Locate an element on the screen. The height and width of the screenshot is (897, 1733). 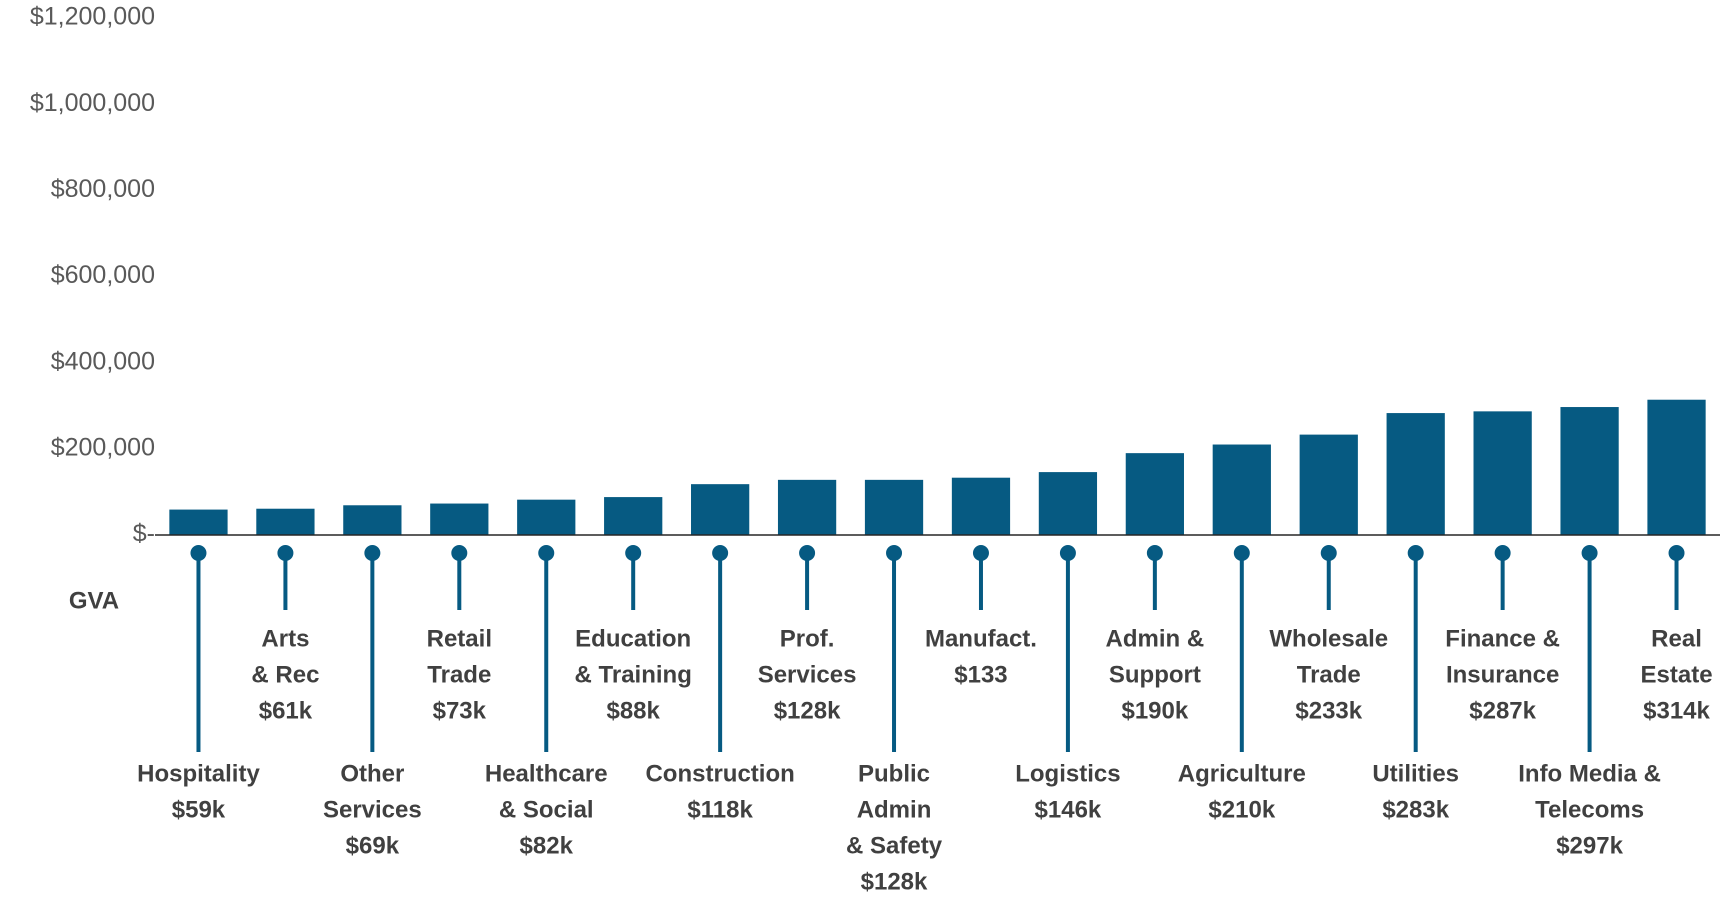
value-label: $59k is located at coordinates (199, 809).